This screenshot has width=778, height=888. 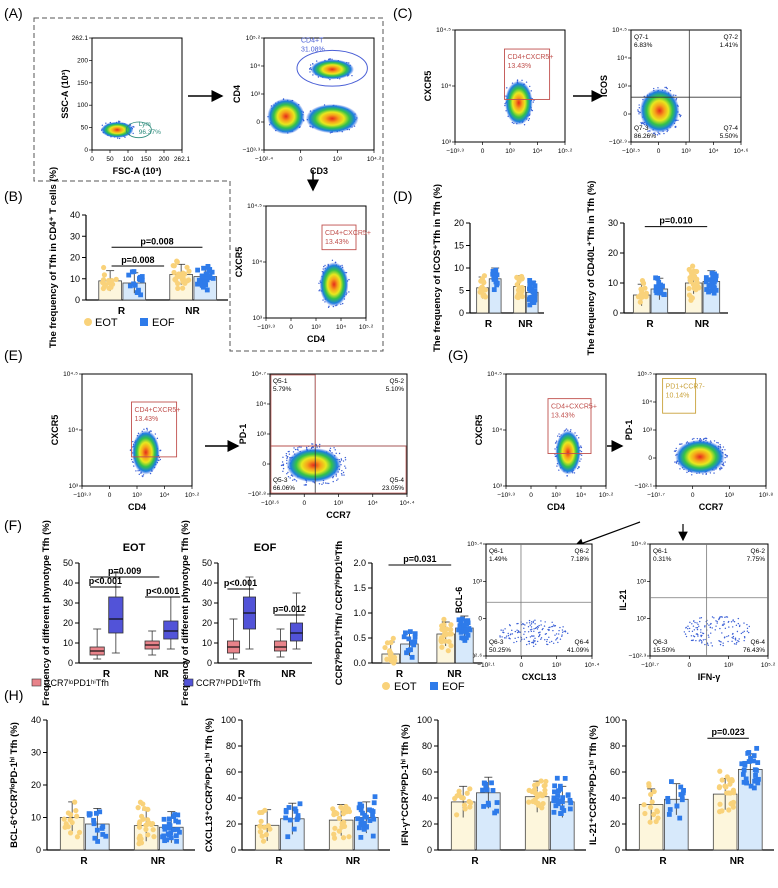 I want to click on legend-f3: EOT EOF, so click(x=423, y=687).